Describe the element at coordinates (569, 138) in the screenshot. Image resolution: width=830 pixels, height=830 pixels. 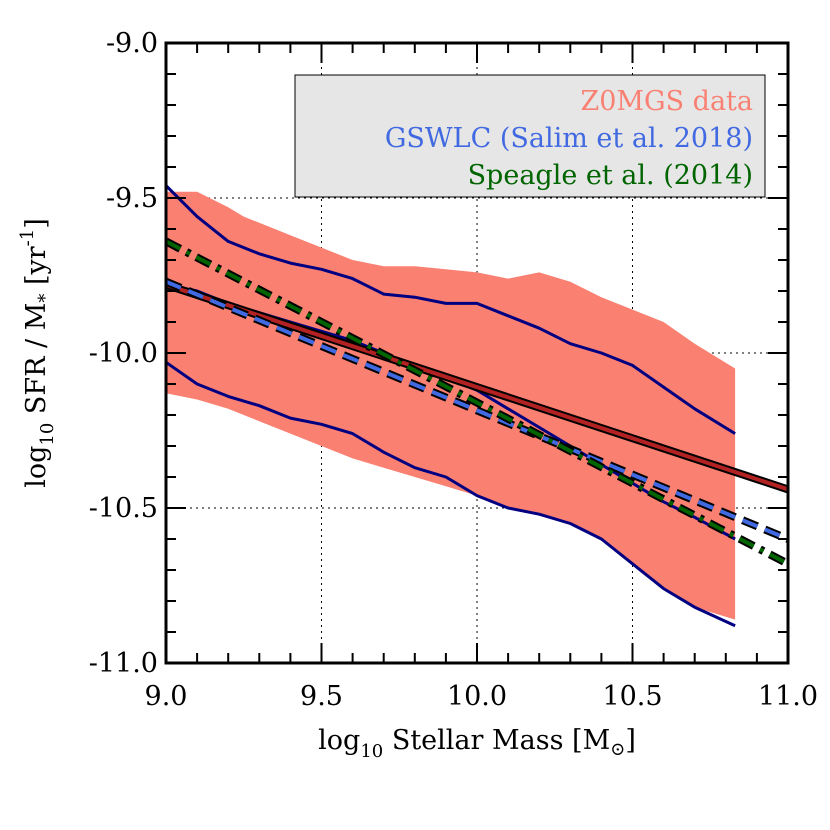
I see `legend-entry-gswlc-salim-et-al-2018: GSWLC (Salim et al. 2018)` at that location.